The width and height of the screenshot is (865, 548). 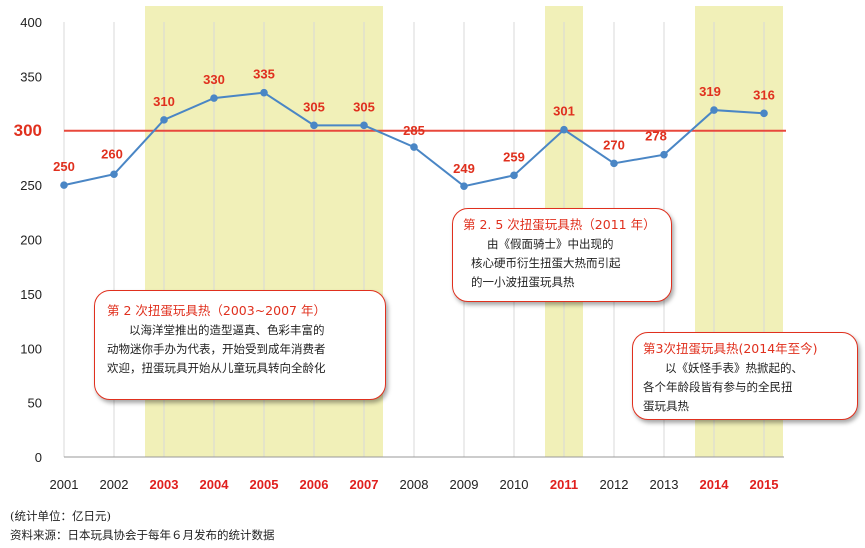 I want to click on data-label: 249, so click(x=464, y=168).